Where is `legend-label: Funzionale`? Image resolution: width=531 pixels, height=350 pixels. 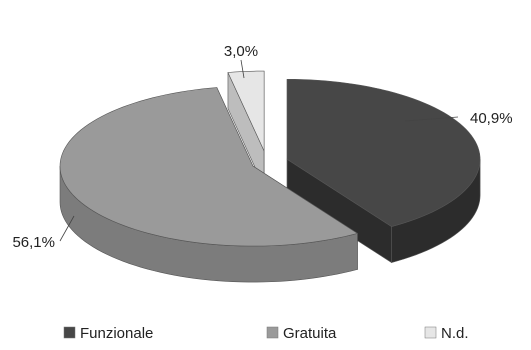 legend-label: Funzionale is located at coordinates (116, 333).